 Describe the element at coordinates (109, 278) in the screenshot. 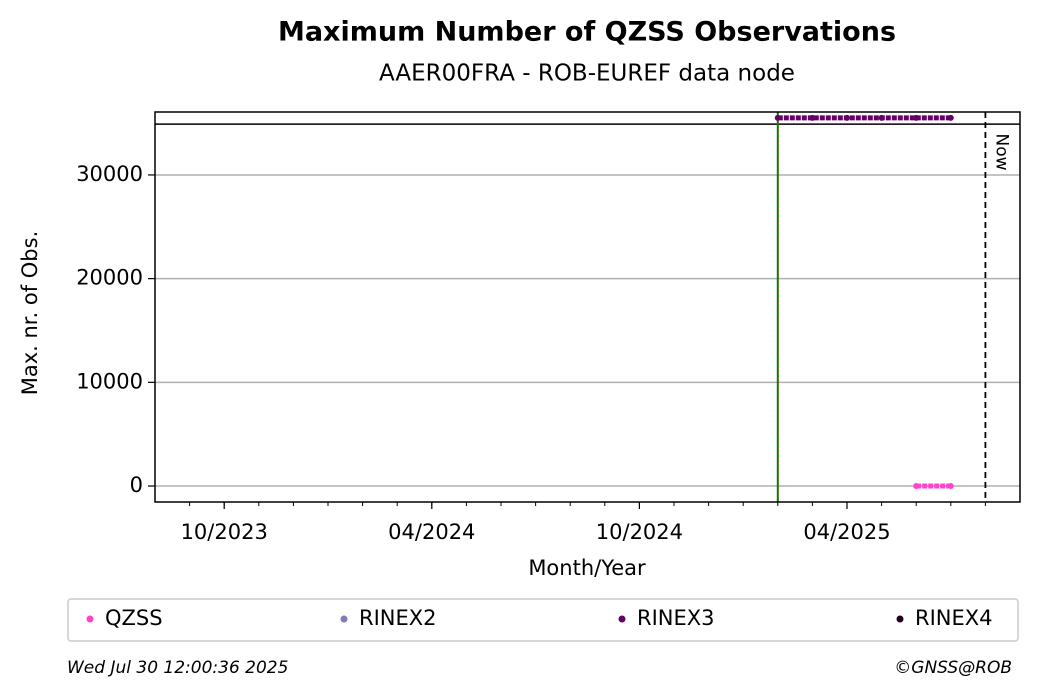

I see `y-tick-label: 20000` at that location.